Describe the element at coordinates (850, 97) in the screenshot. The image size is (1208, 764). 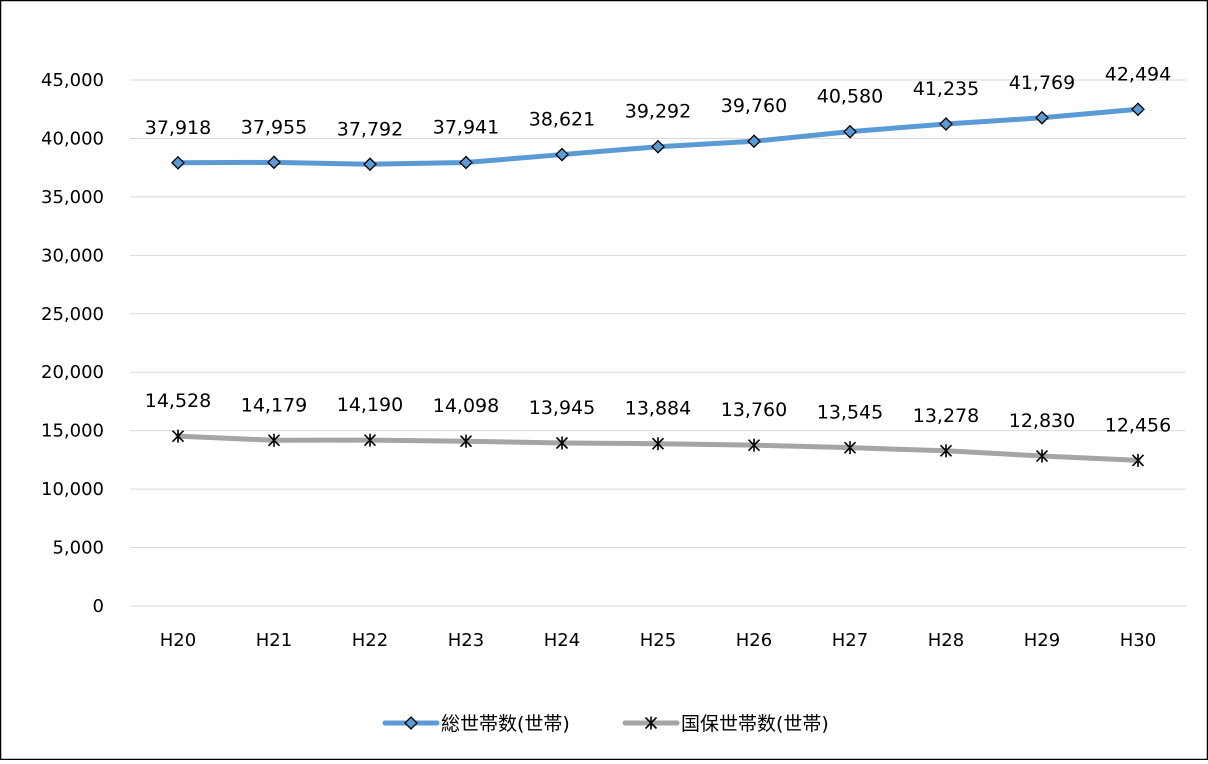
I see `data-label: 40,580` at that location.